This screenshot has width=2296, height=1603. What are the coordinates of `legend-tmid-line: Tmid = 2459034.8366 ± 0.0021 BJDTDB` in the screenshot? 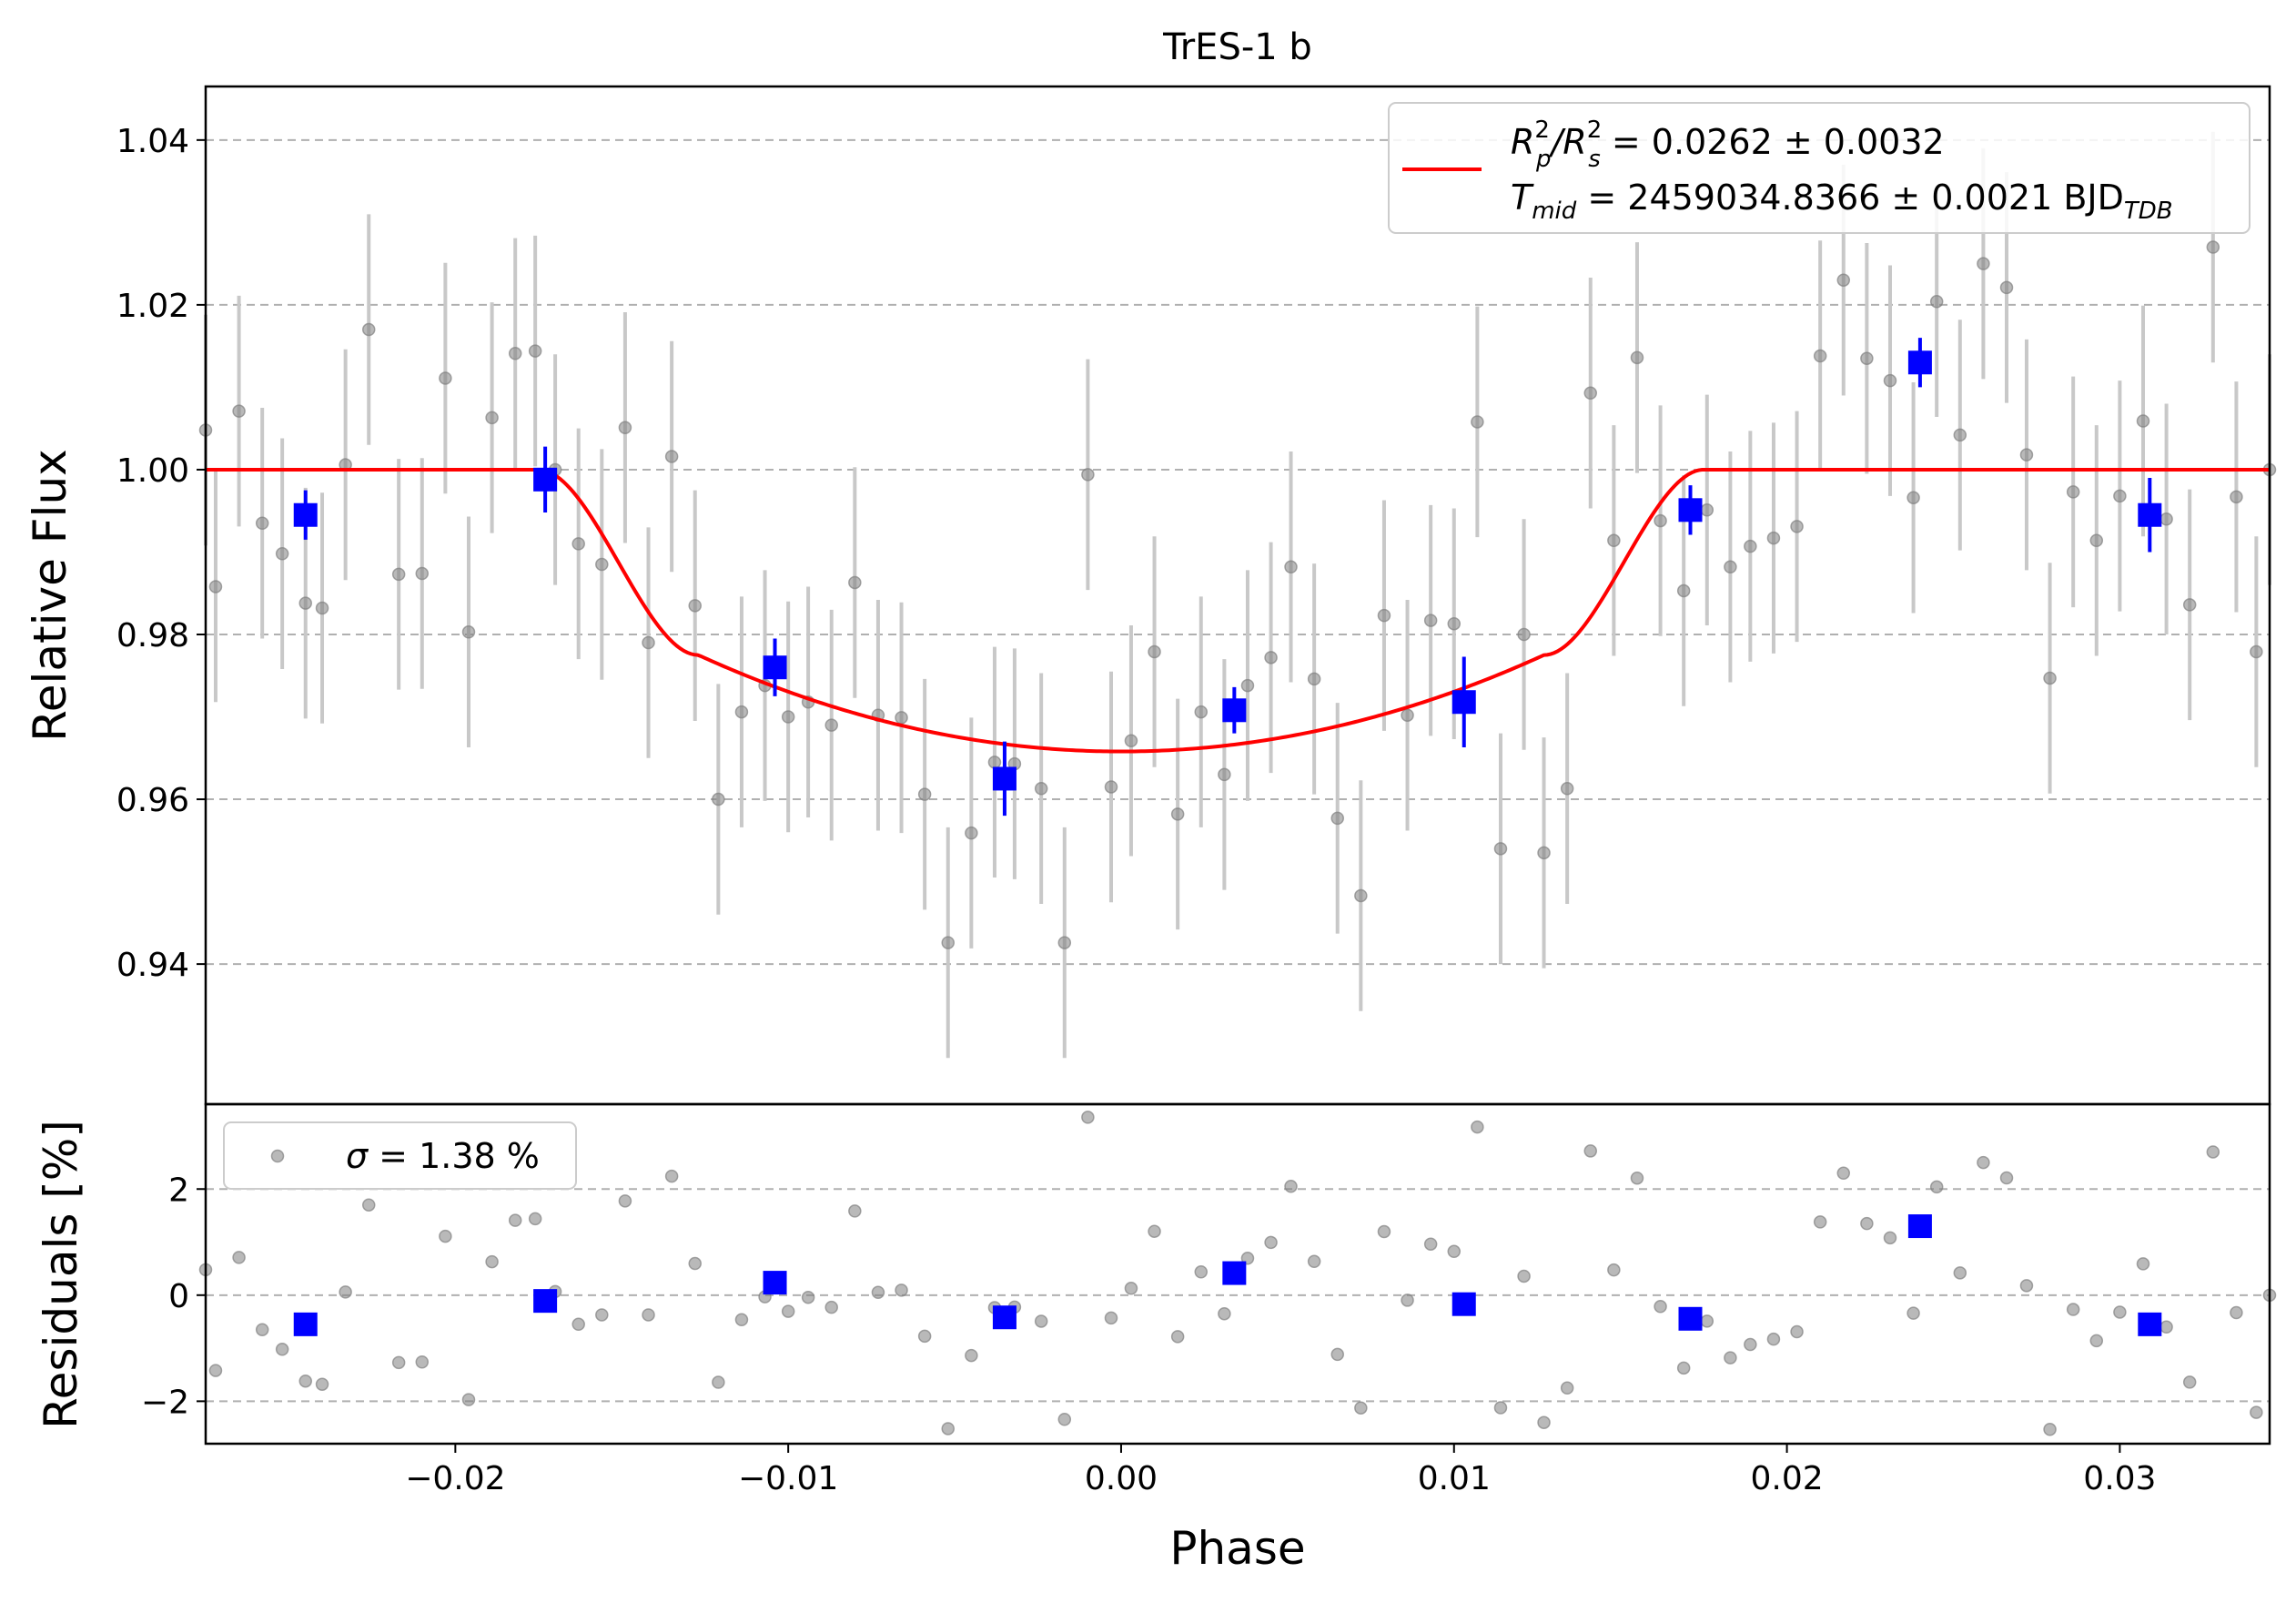 It's located at (1842, 201).